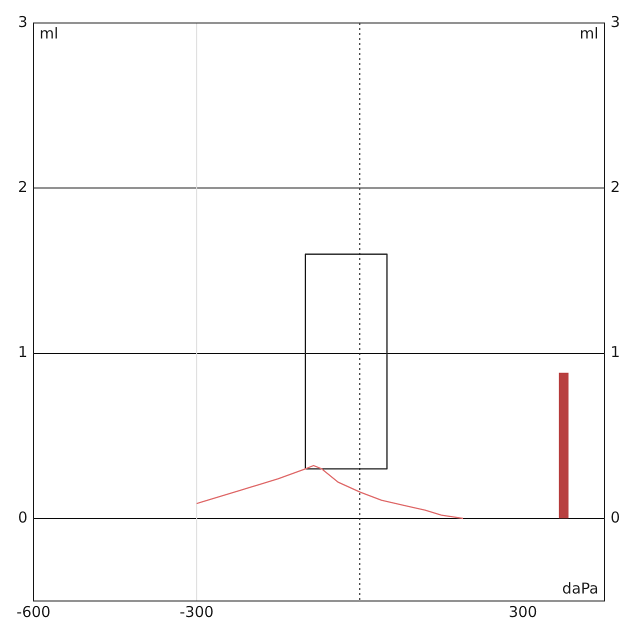 Image resolution: width=640 pixels, height=635 pixels. What do you see at coordinates (23, 352) in the screenshot?
I see `y-tick-label: 1` at bounding box center [23, 352].